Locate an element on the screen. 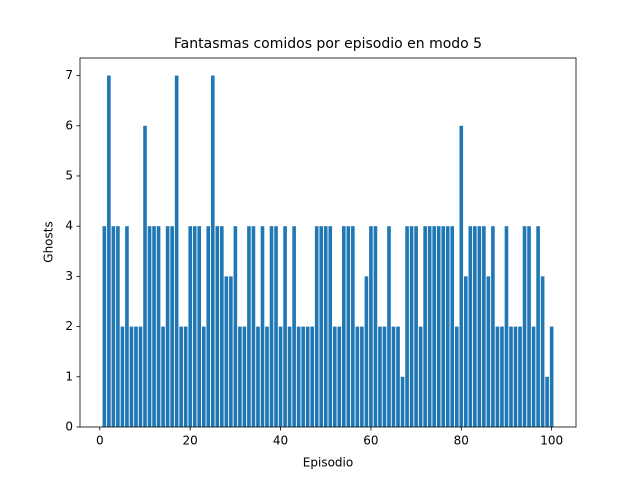 The width and height of the screenshot is (640, 480). chart-title: Fantasmas comidos por episodio en modo 5 is located at coordinates (328, 44).